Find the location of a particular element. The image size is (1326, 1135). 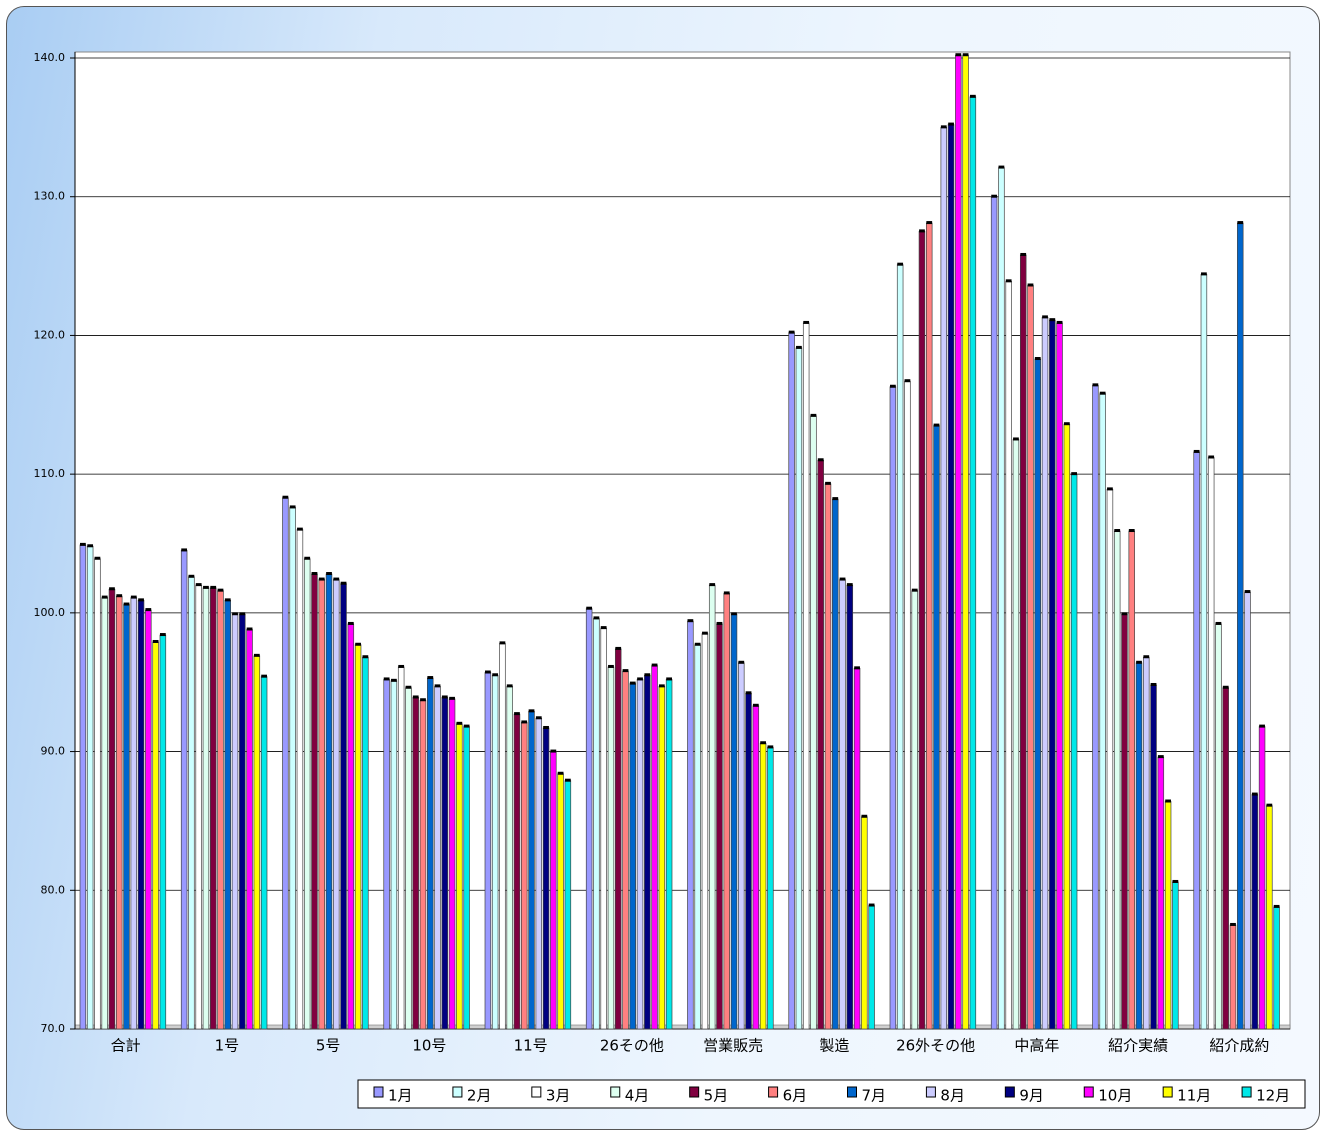

y-tick-label: 120.0 is located at coordinates (50, 334).